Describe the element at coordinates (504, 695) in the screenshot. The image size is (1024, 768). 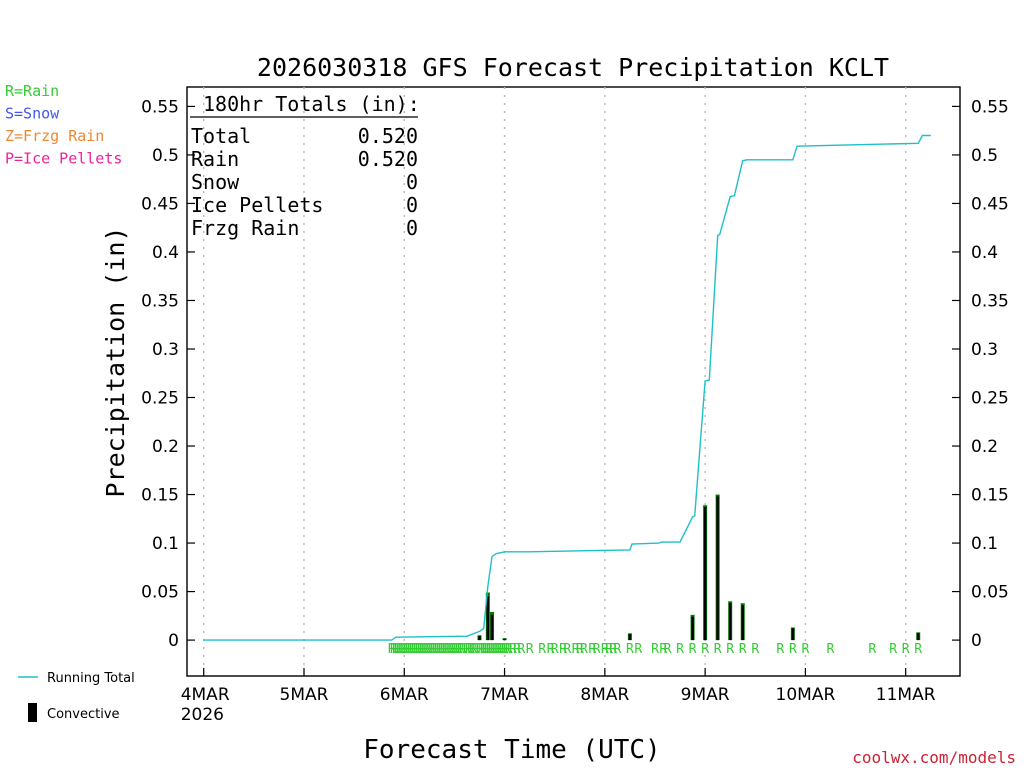
I see `x-tick-label: 7MAR` at that location.